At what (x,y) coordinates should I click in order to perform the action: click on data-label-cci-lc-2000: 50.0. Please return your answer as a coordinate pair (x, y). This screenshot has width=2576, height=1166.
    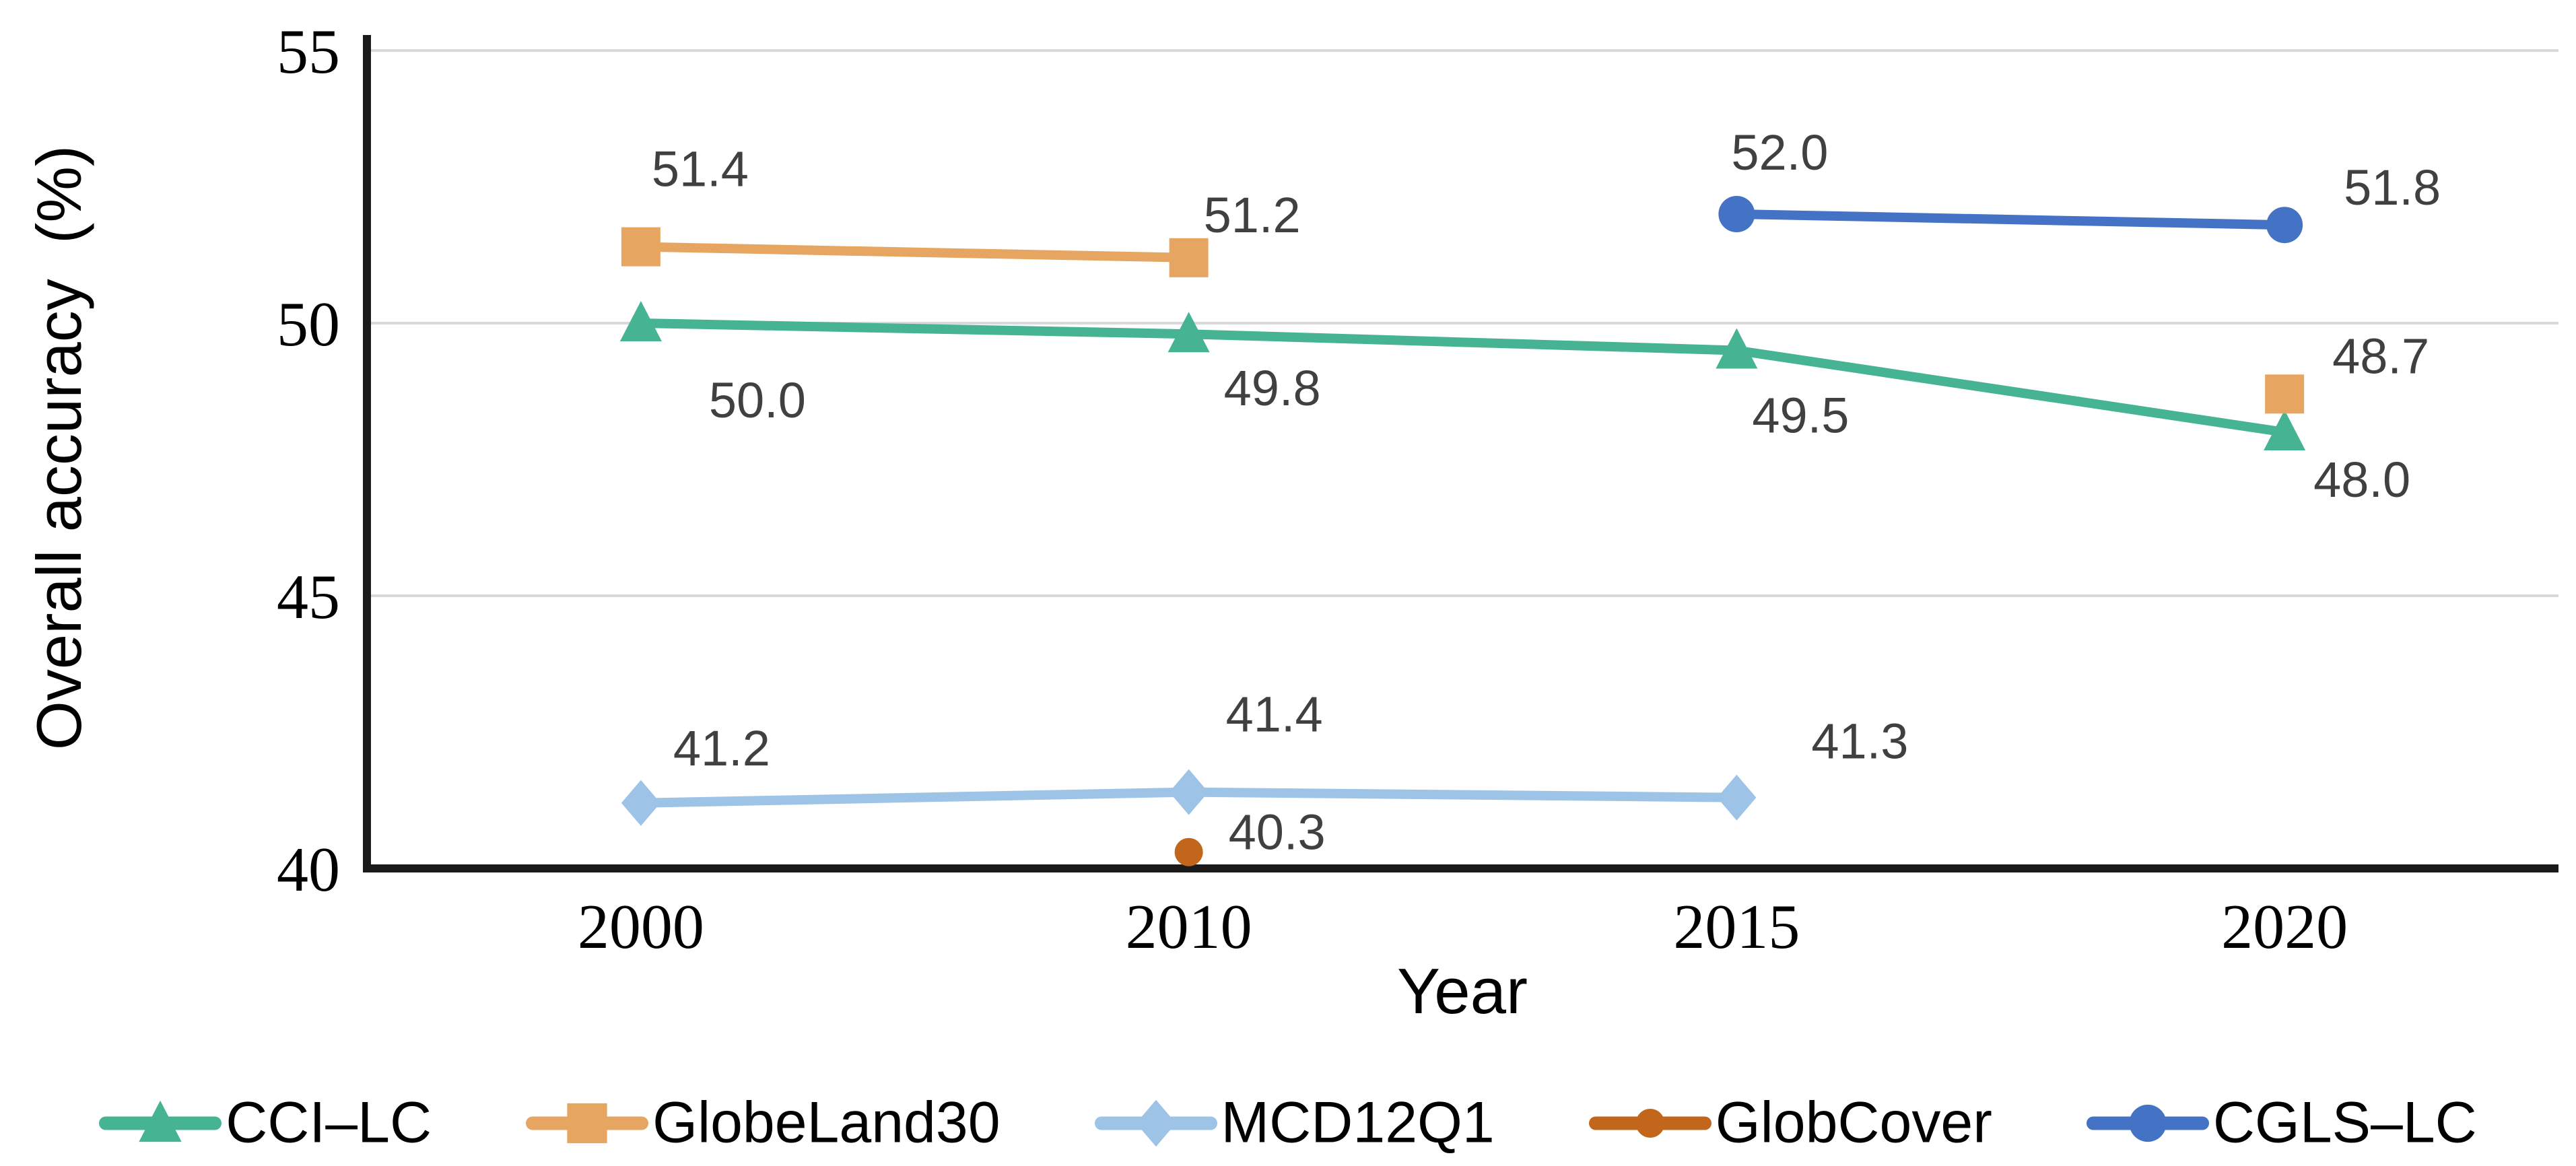
    Looking at the image, I should click on (758, 400).